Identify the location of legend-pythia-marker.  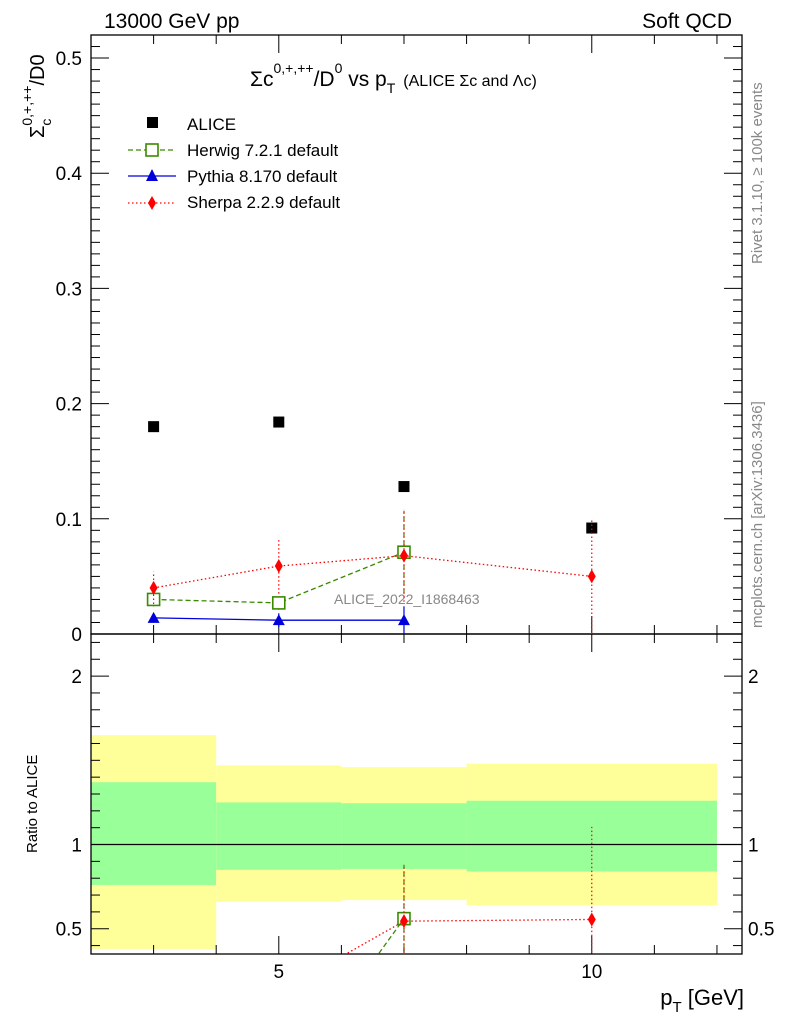
(152, 175).